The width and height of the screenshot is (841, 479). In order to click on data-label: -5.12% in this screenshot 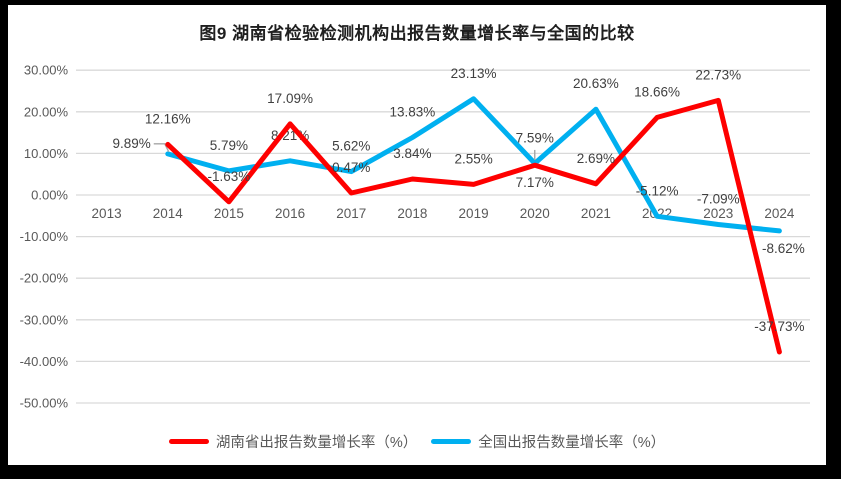, I will do `click(657, 190)`.